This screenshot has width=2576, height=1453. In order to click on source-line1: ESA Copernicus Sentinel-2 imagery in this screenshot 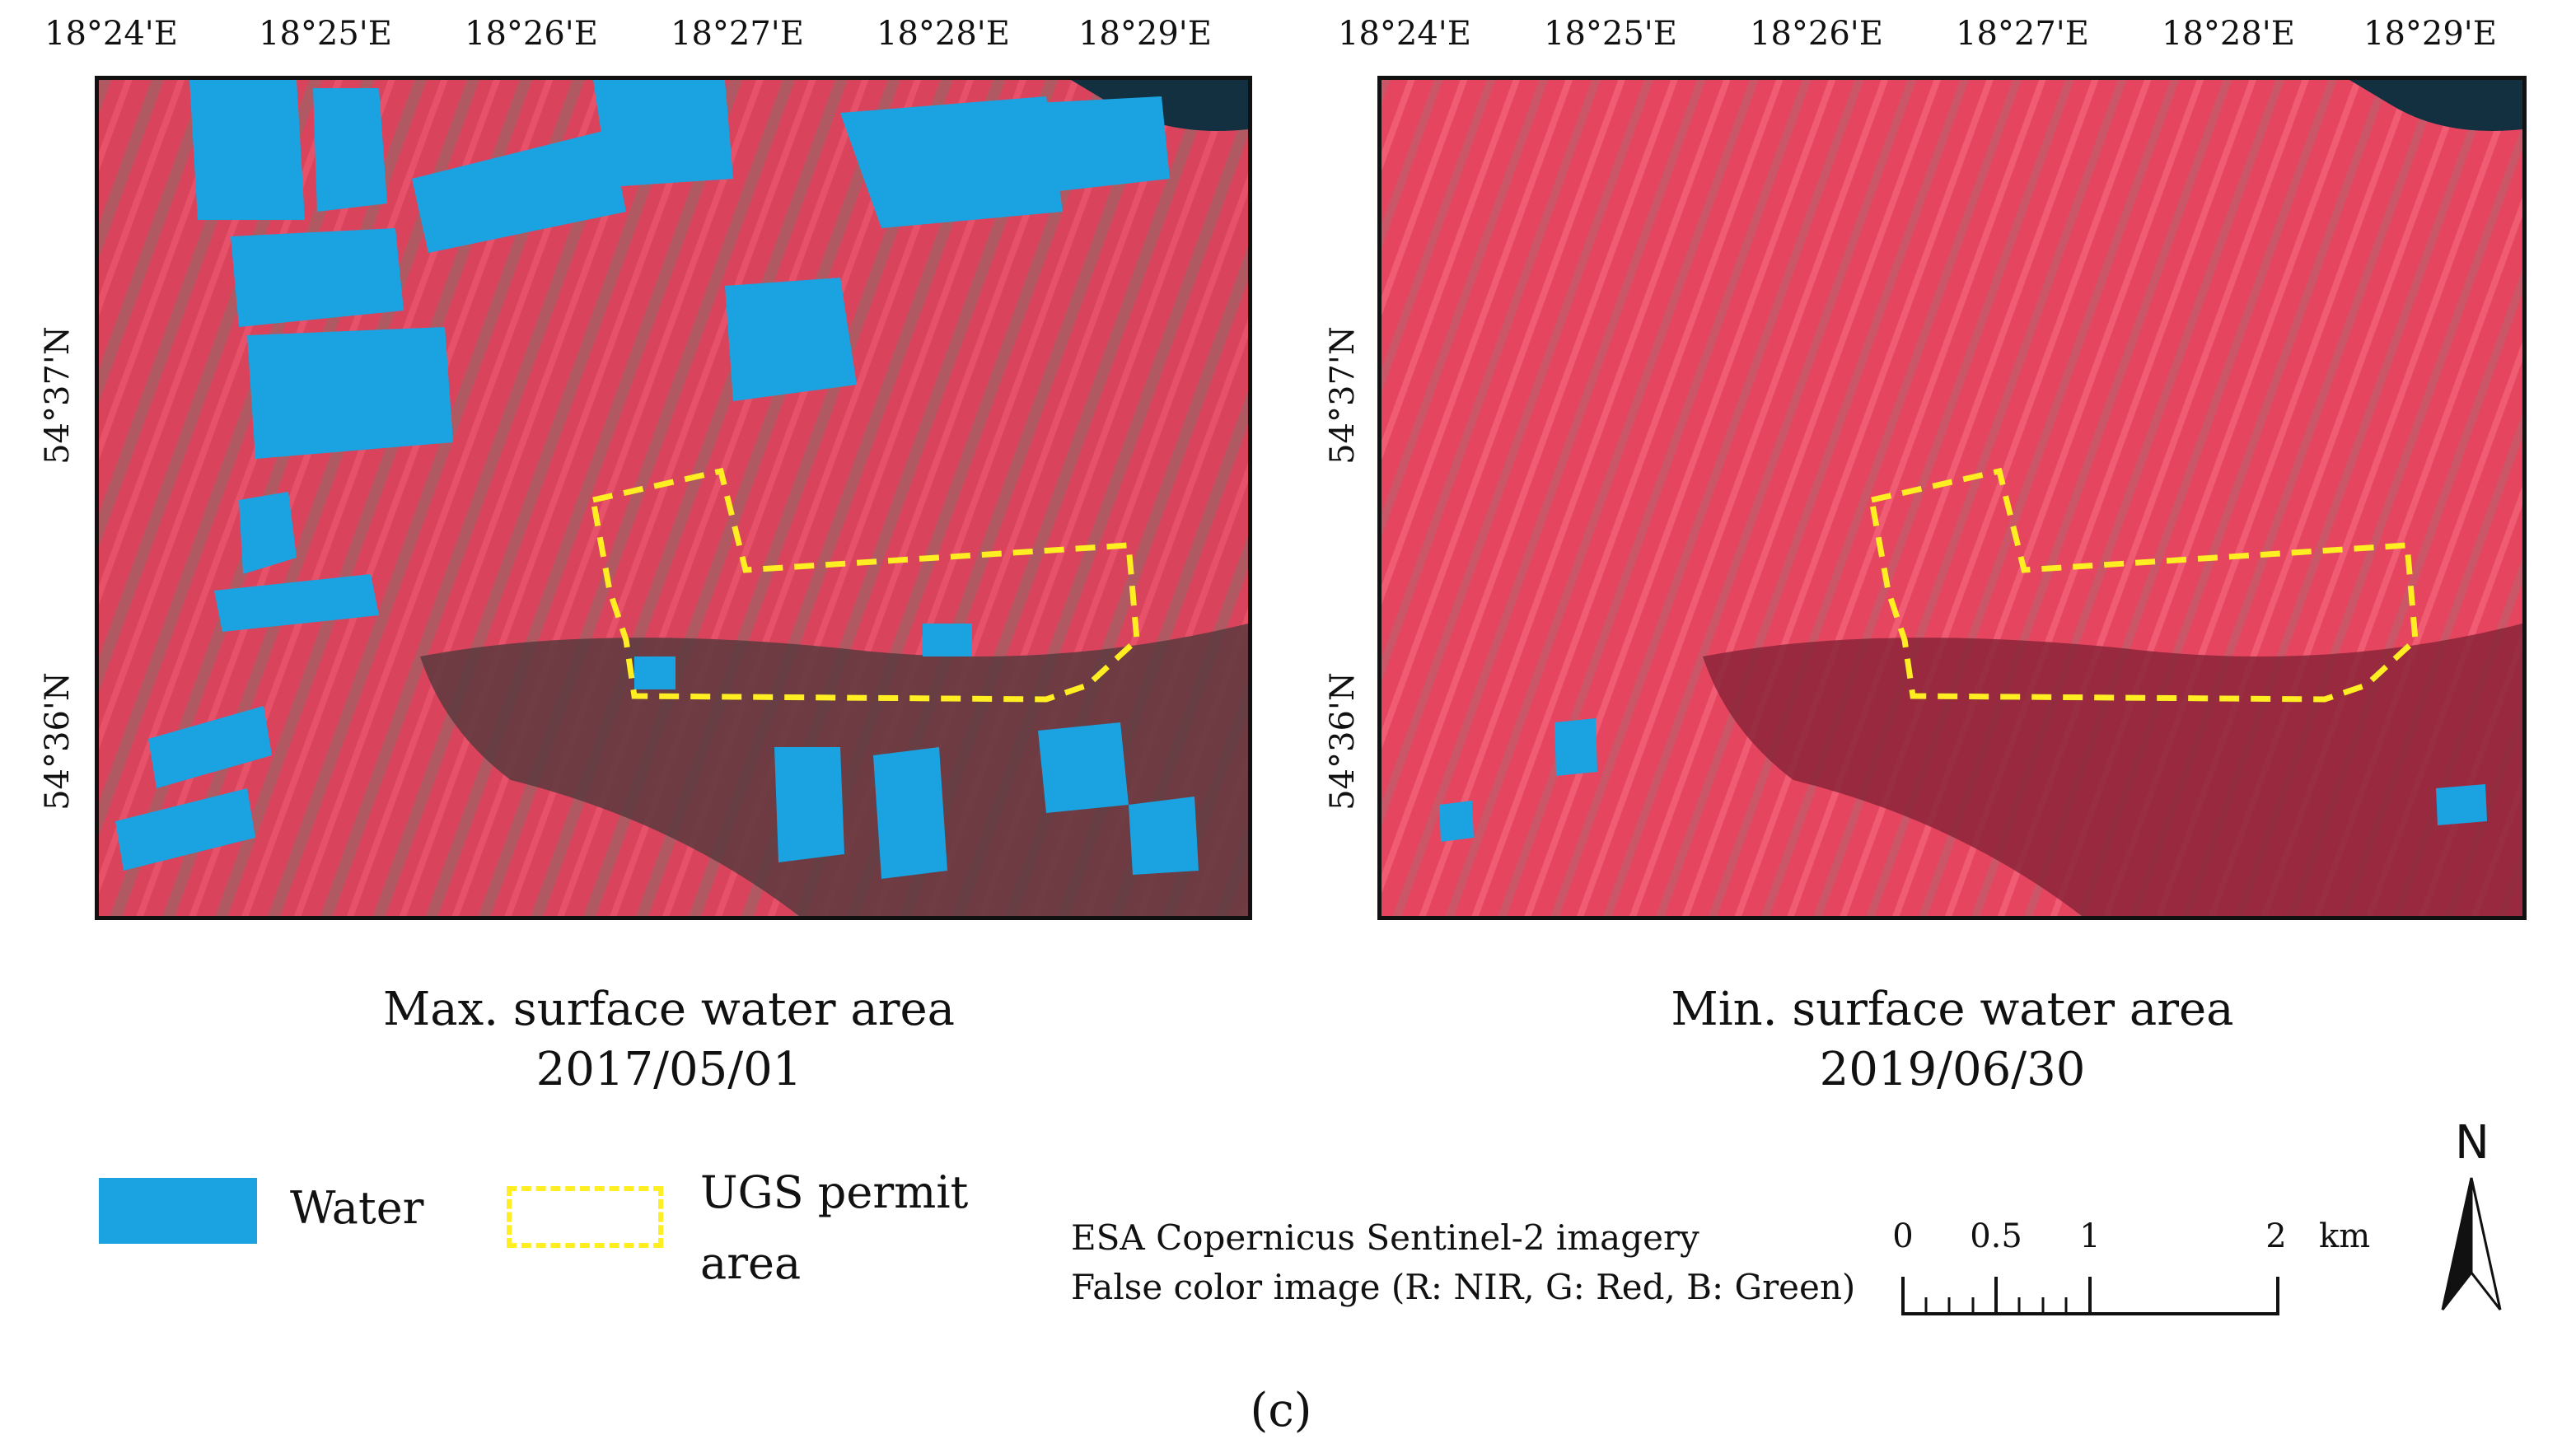, I will do `click(1385, 1237)`.